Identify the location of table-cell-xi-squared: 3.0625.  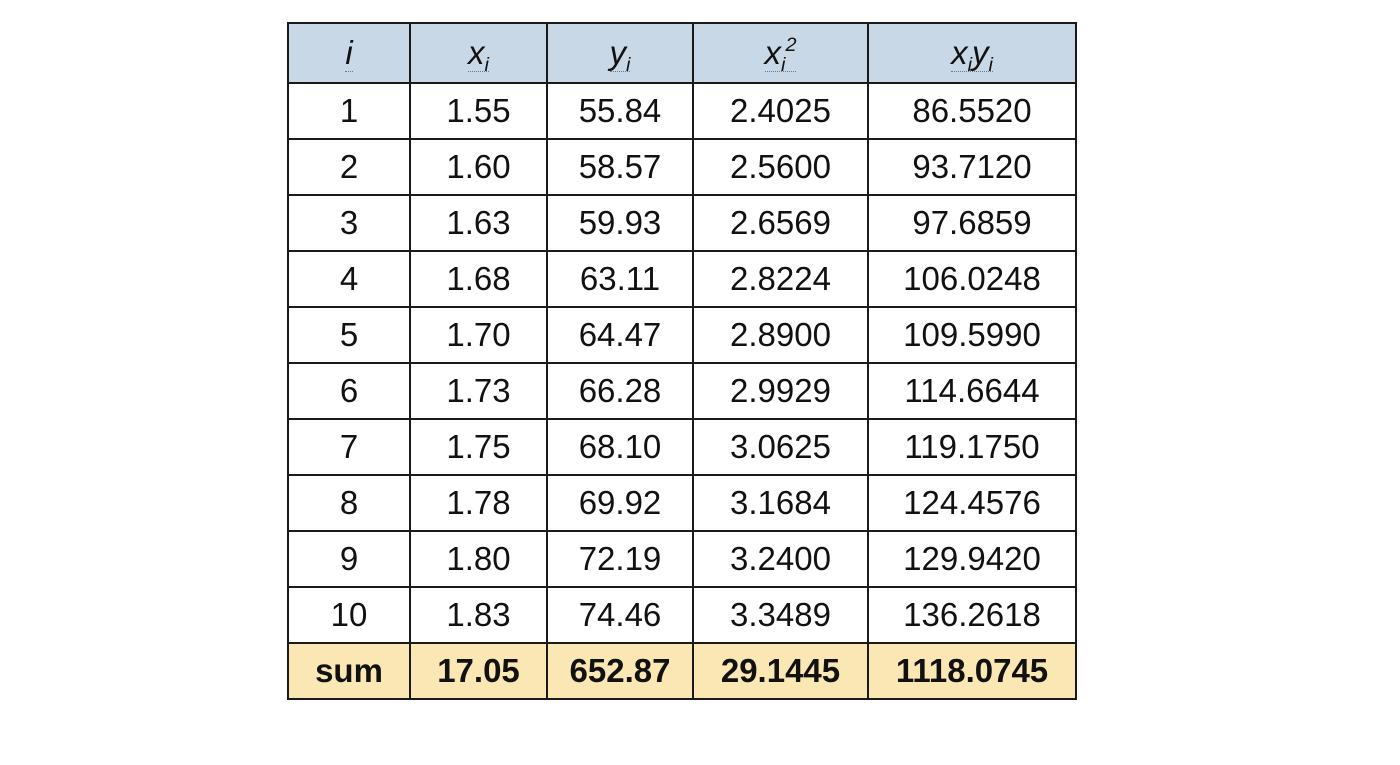
(780, 447).